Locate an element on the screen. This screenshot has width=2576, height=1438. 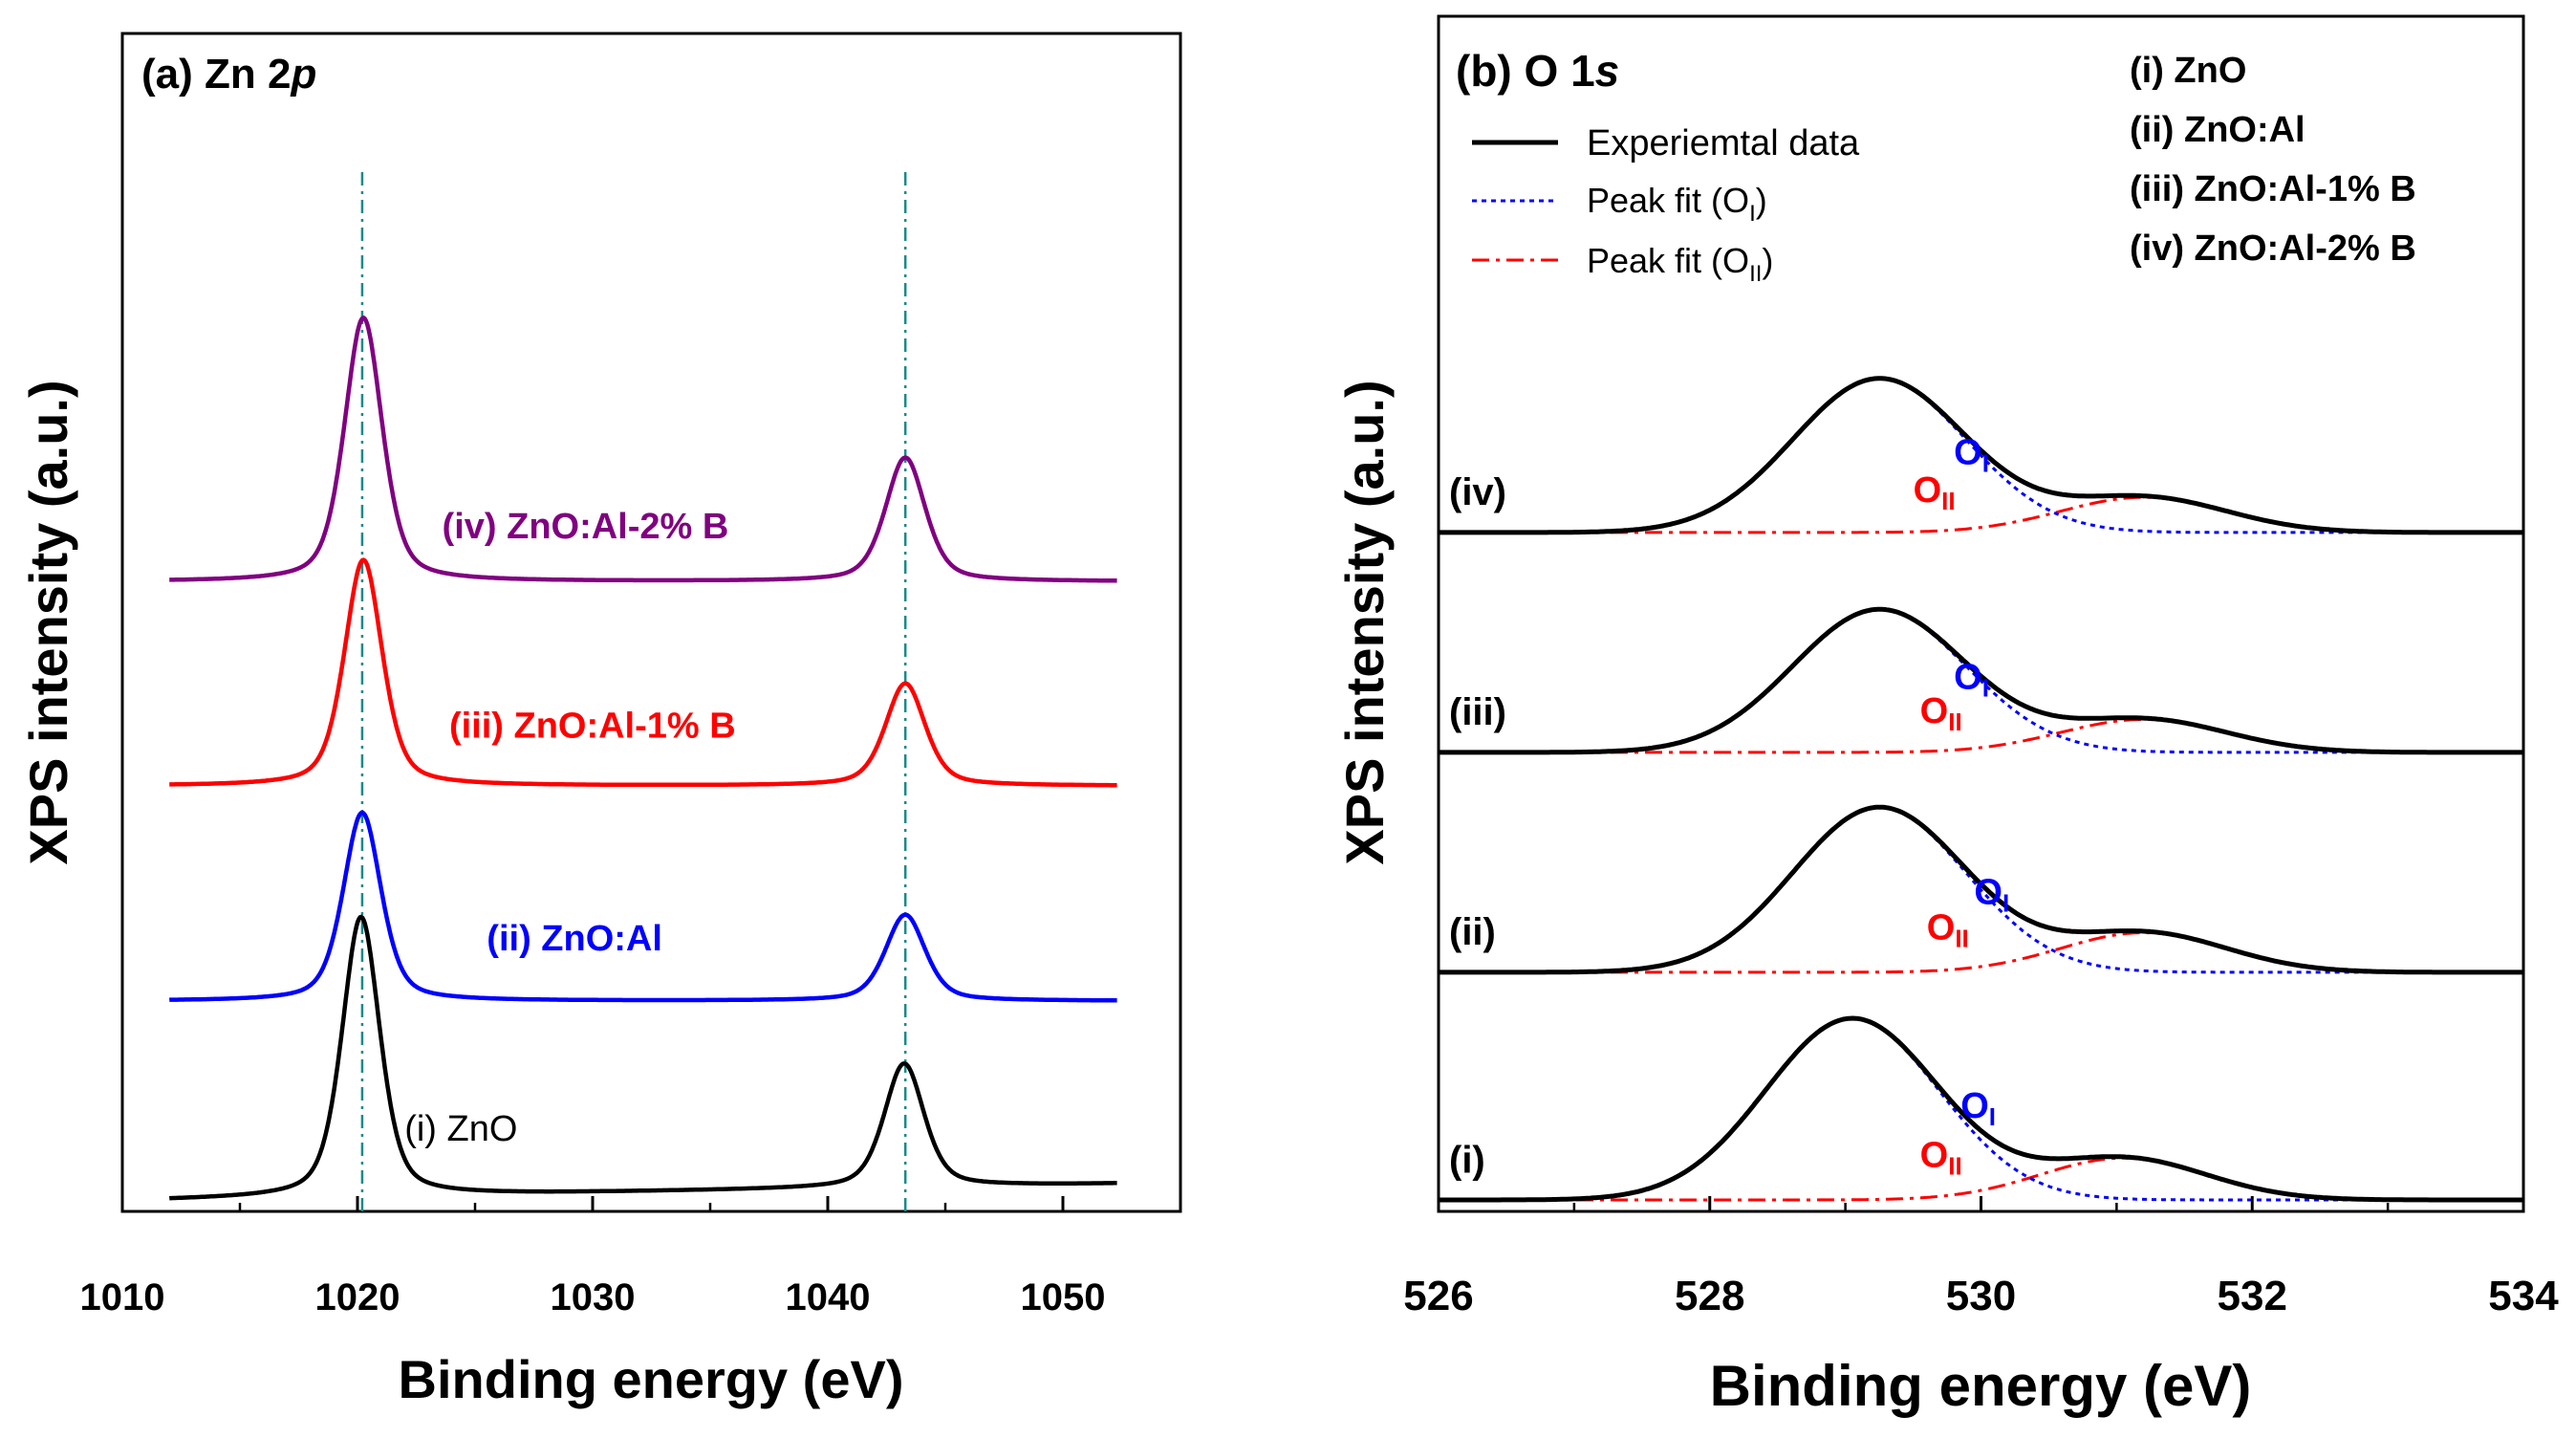
panel-a-title: (a) Zn 2p is located at coordinates (228, 74).